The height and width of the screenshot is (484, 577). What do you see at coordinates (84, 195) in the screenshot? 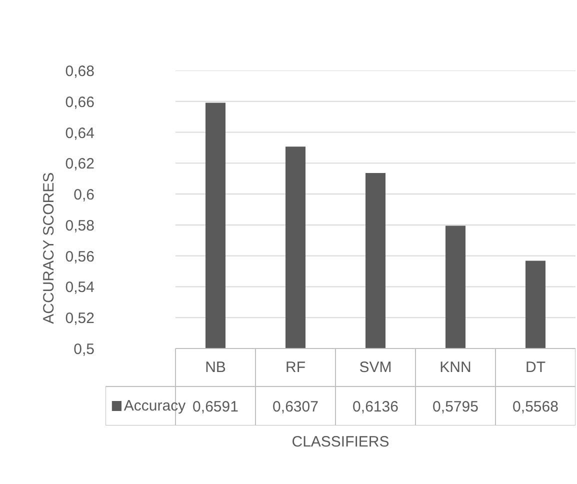
I see `y-tick-label: 0,6` at bounding box center [84, 195].